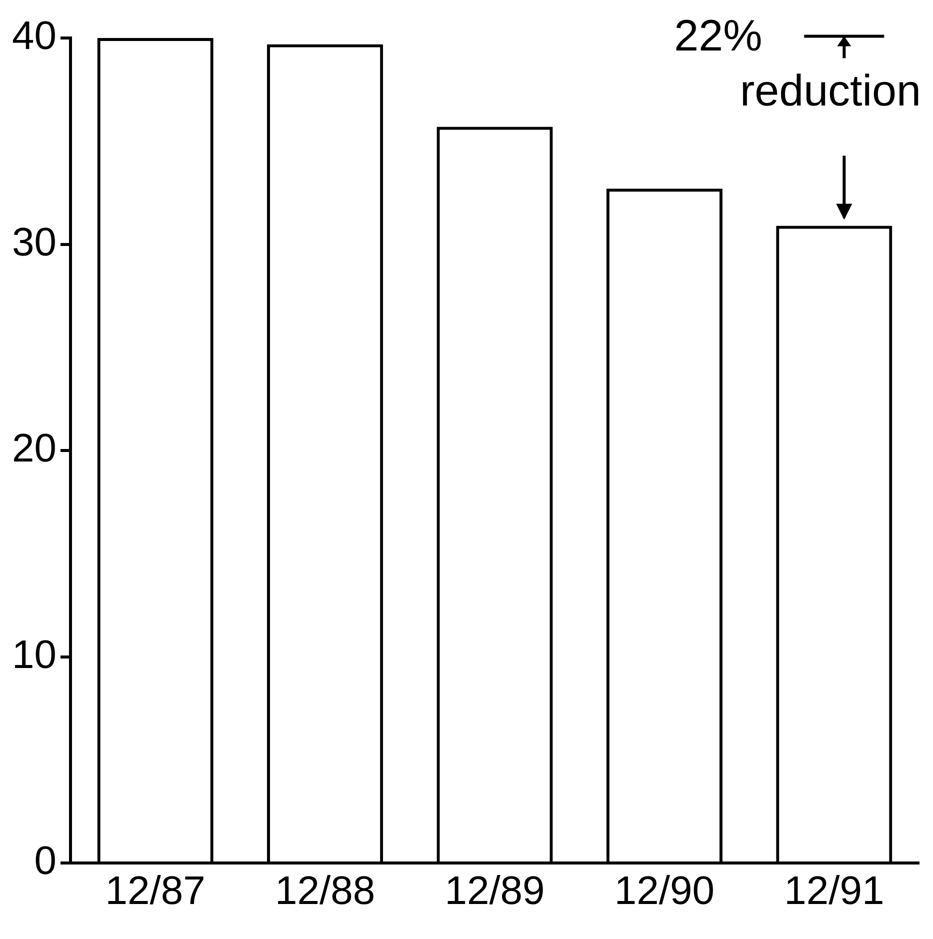 The image size is (933, 939). What do you see at coordinates (34, 242) in the screenshot?
I see `y-tick-label: 30` at bounding box center [34, 242].